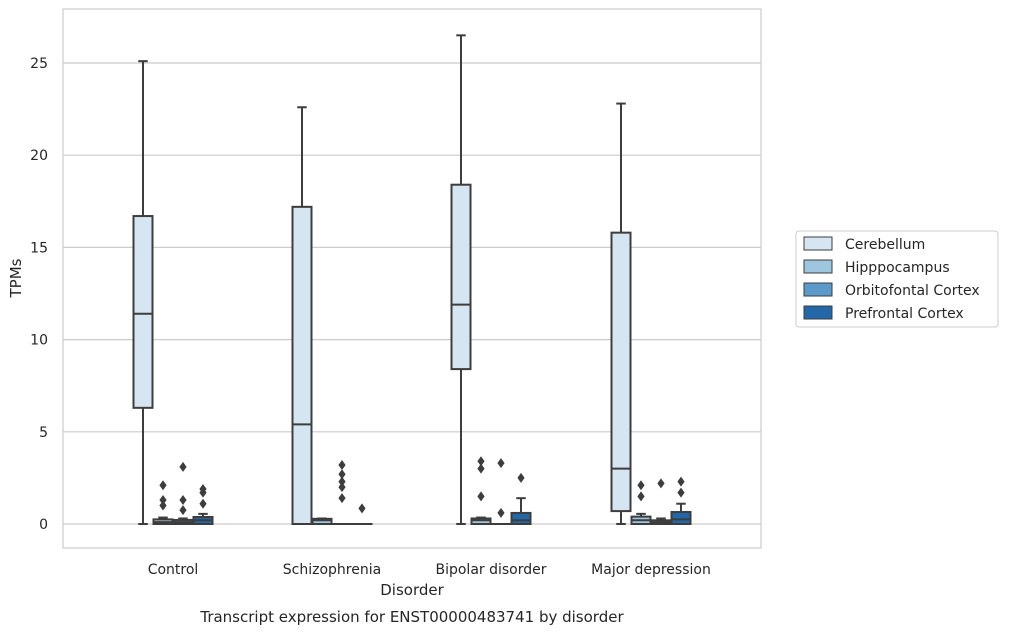 The width and height of the screenshot is (1009, 634). I want to click on x-tick-label: Control, so click(173, 570).